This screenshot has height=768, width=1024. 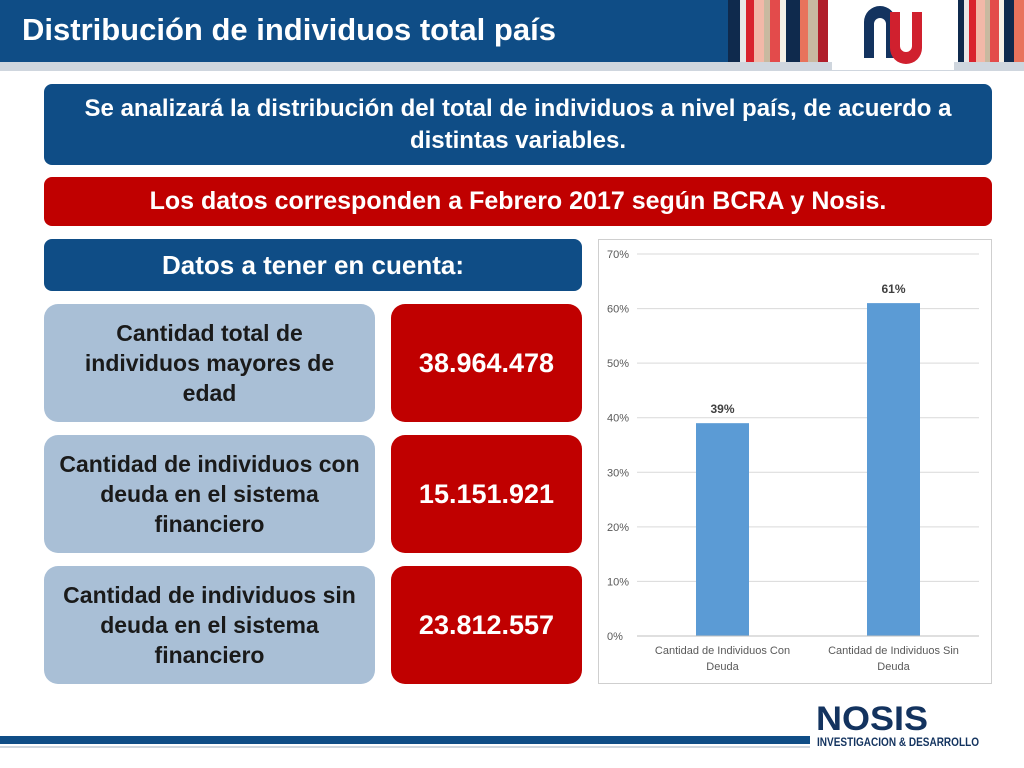 I want to click on page-title: Distribución de individuos total país, so click(x=289, y=29).